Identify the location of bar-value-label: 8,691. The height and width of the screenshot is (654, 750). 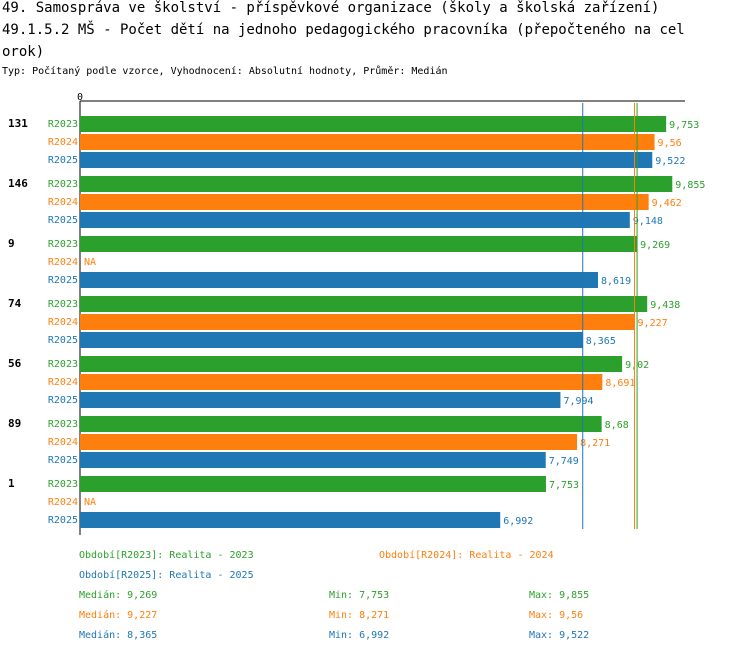
(620, 383).